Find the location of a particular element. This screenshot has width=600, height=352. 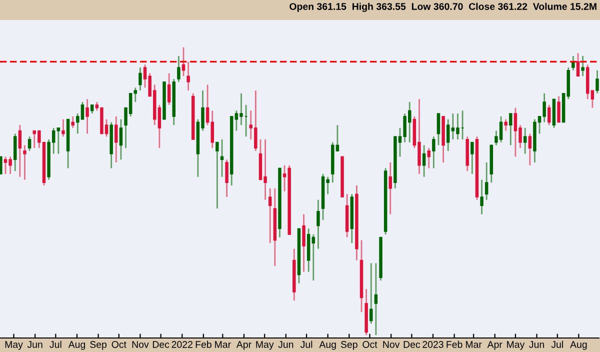

x-tick-label: 2023 is located at coordinates (433, 344).